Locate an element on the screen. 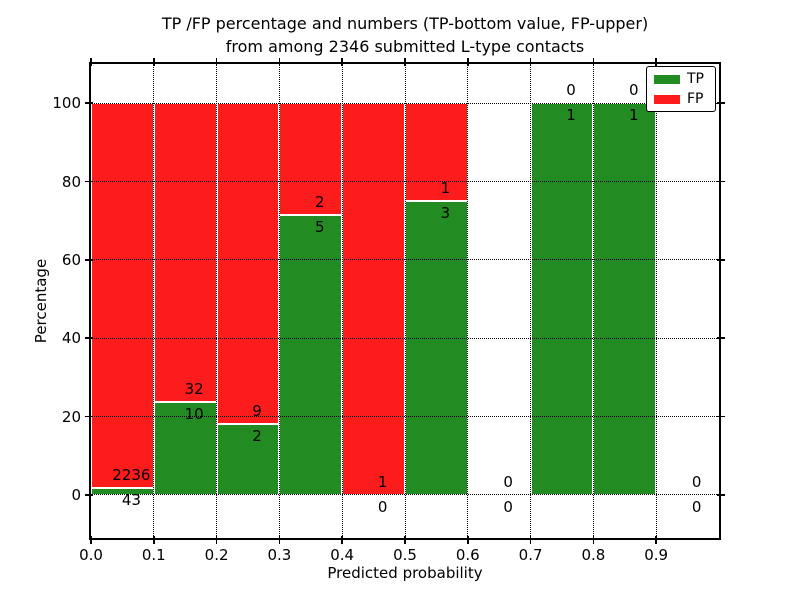 This screenshot has height=600, width=800. bar-fp-count-label: 32 is located at coordinates (194, 388).